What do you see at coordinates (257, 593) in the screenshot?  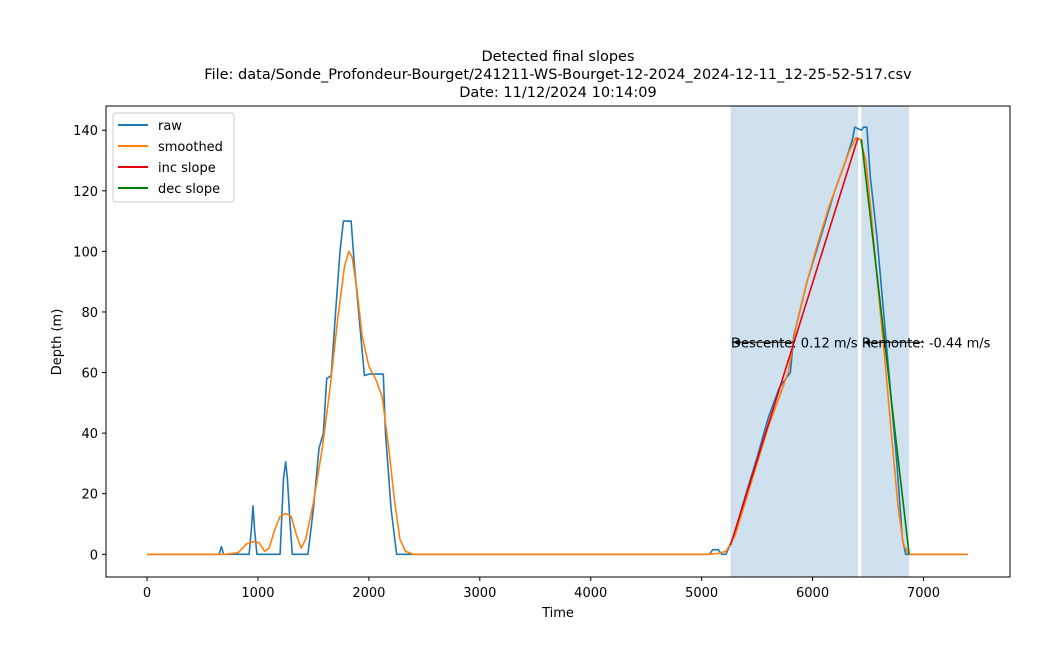 I see `x-tick-label: 1000` at bounding box center [257, 593].